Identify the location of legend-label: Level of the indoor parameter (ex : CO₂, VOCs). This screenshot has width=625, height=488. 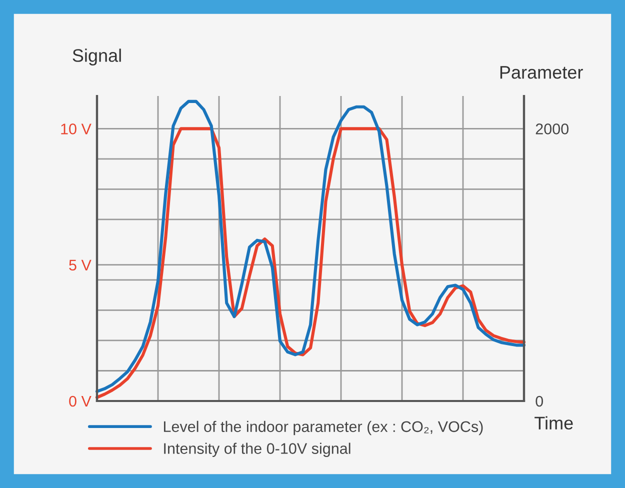
(323, 428).